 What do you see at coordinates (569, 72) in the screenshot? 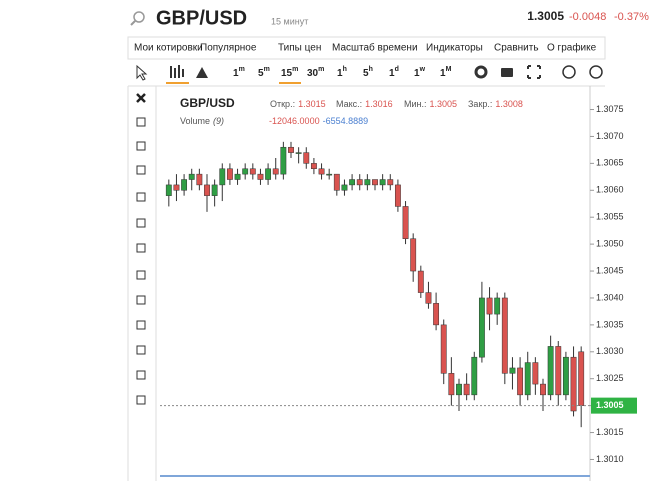
I see `download-icon` at bounding box center [569, 72].